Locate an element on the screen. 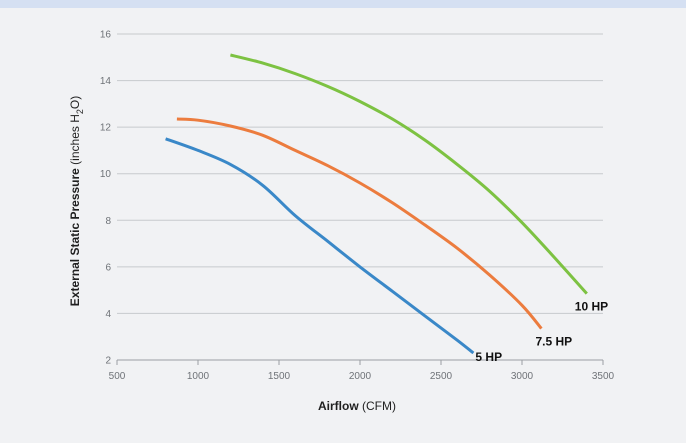 The image size is (686, 443). x-tick-label: 2500 is located at coordinates (441, 376).